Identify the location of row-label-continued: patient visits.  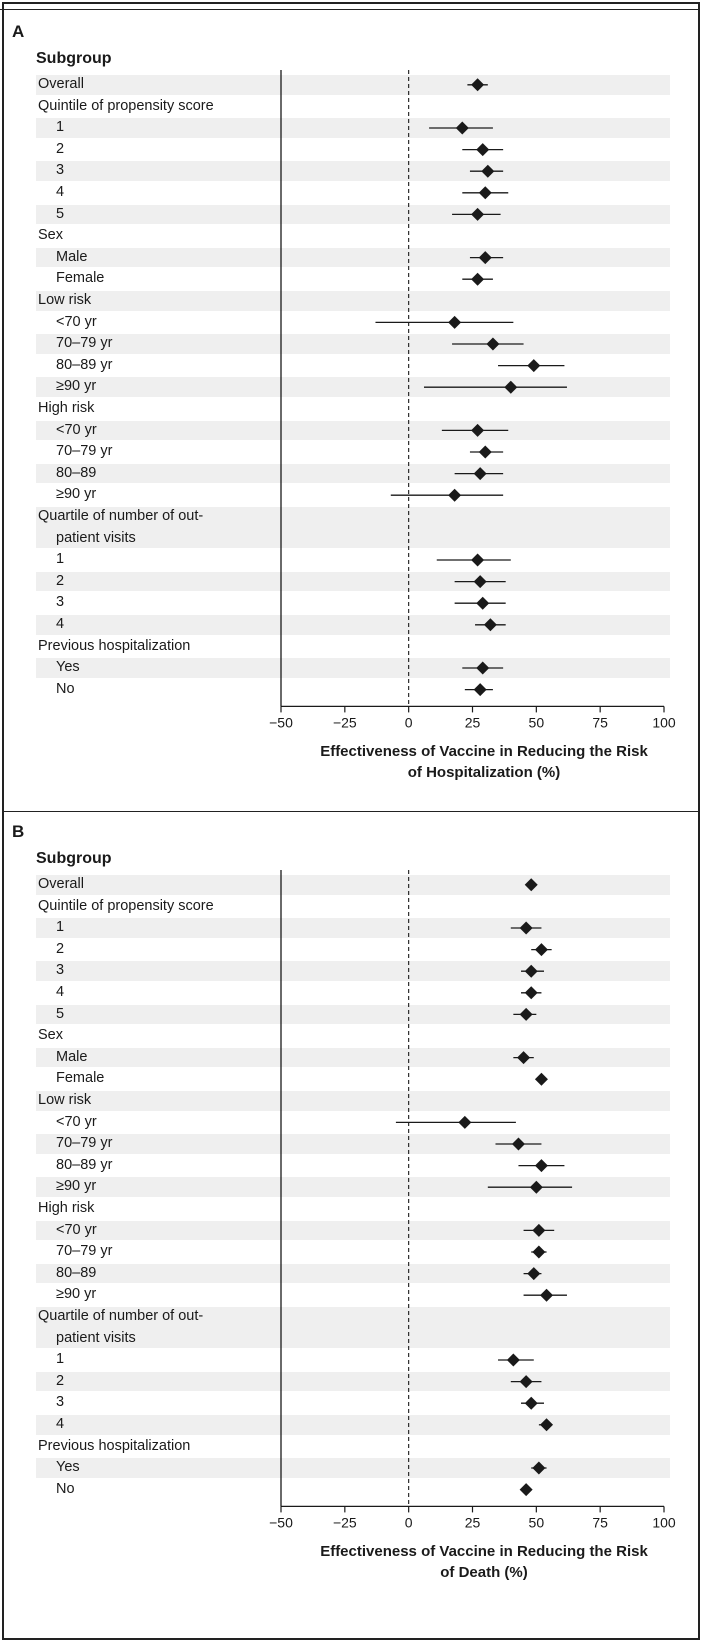
(96, 1337).